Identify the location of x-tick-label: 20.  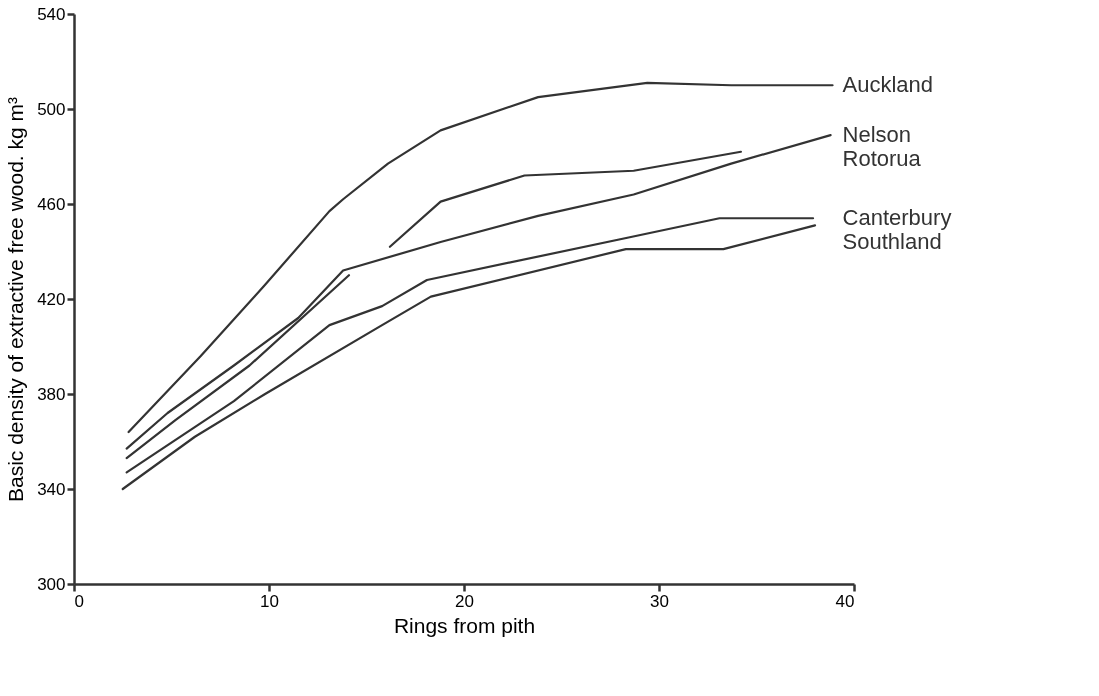
(464, 601).